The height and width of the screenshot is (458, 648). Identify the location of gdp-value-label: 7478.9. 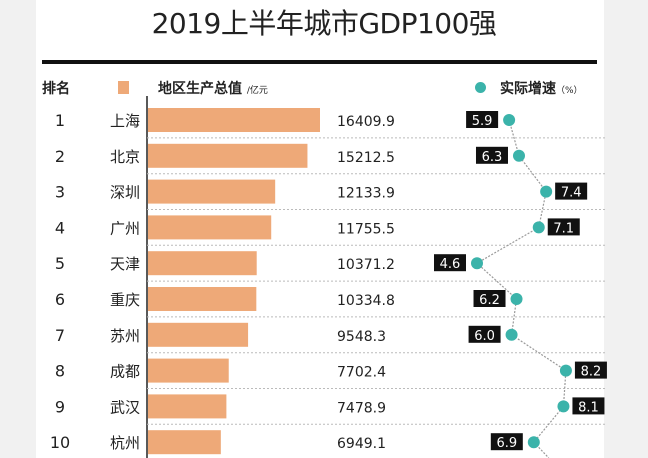
(361, 408).